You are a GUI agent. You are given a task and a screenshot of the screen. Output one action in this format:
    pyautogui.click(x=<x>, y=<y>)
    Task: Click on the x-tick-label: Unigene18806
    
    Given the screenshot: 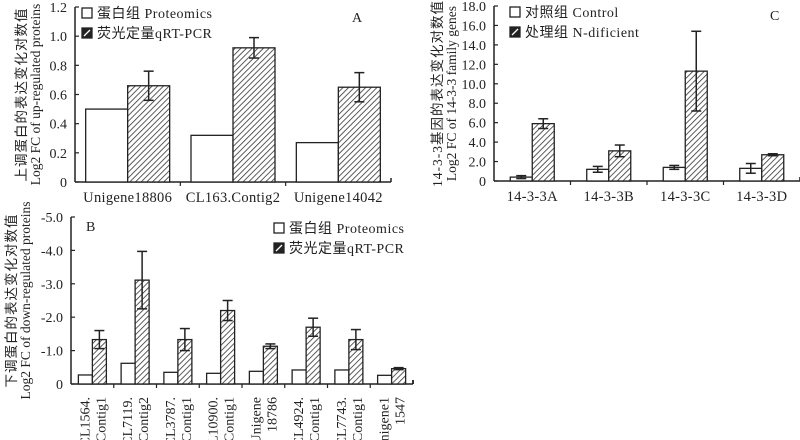 What is the action you would take?
    pyautogui.click(x=127, y=198)
    